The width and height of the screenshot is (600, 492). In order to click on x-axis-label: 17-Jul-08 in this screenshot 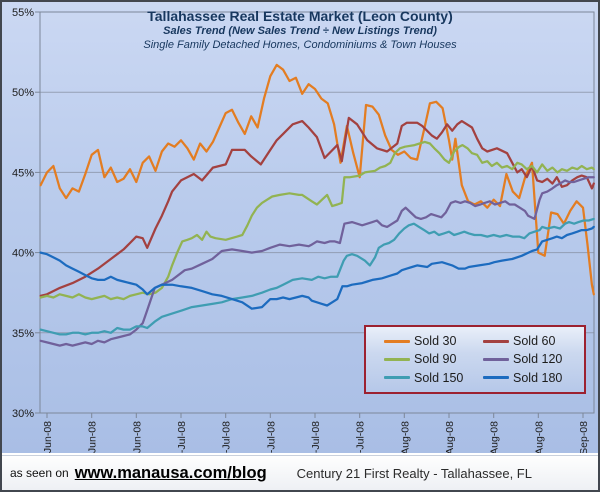, I will do `click(271, 437)`.